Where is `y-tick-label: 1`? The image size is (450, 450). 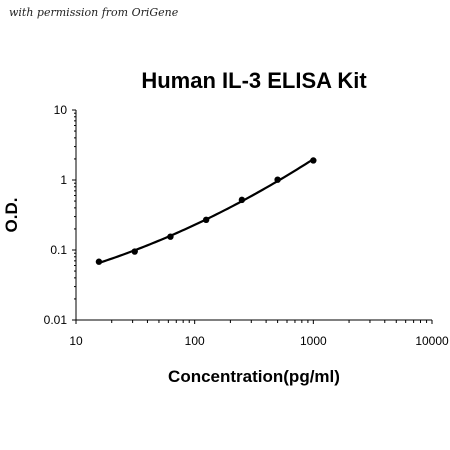 y-tick-label: 1 is located at coordinates (63, 180).